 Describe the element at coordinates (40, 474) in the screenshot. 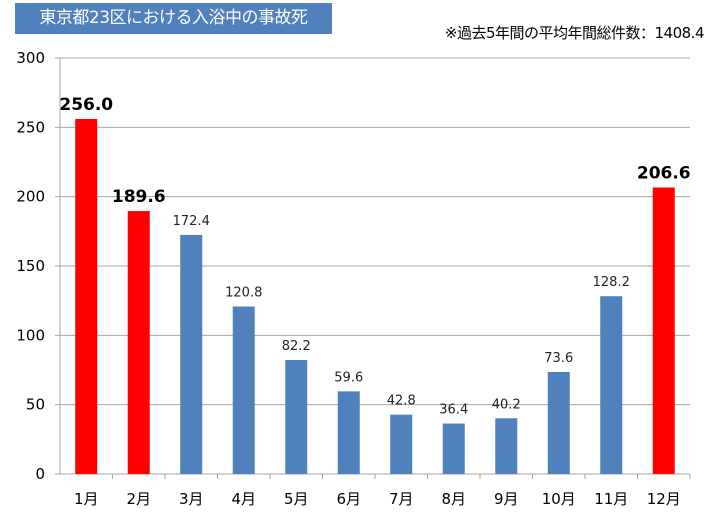

I see `y-tick-label: 0` at that location.